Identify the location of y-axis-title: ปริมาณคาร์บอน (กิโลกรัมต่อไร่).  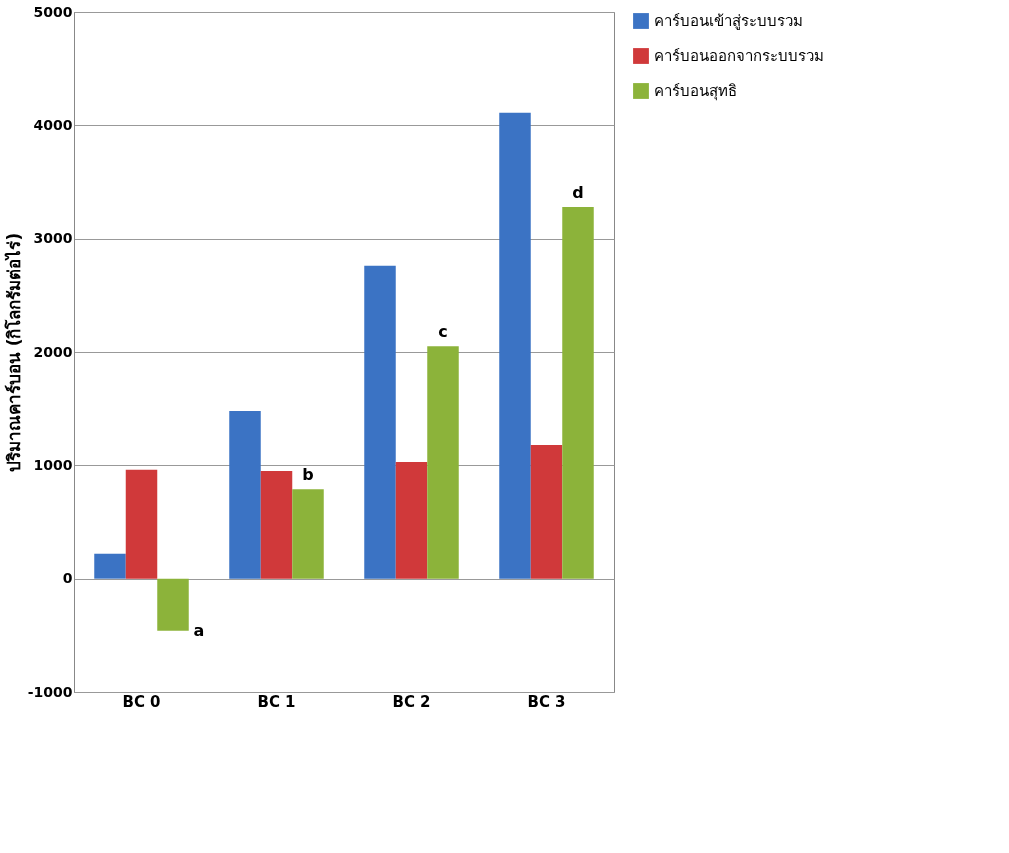
(13, 352).